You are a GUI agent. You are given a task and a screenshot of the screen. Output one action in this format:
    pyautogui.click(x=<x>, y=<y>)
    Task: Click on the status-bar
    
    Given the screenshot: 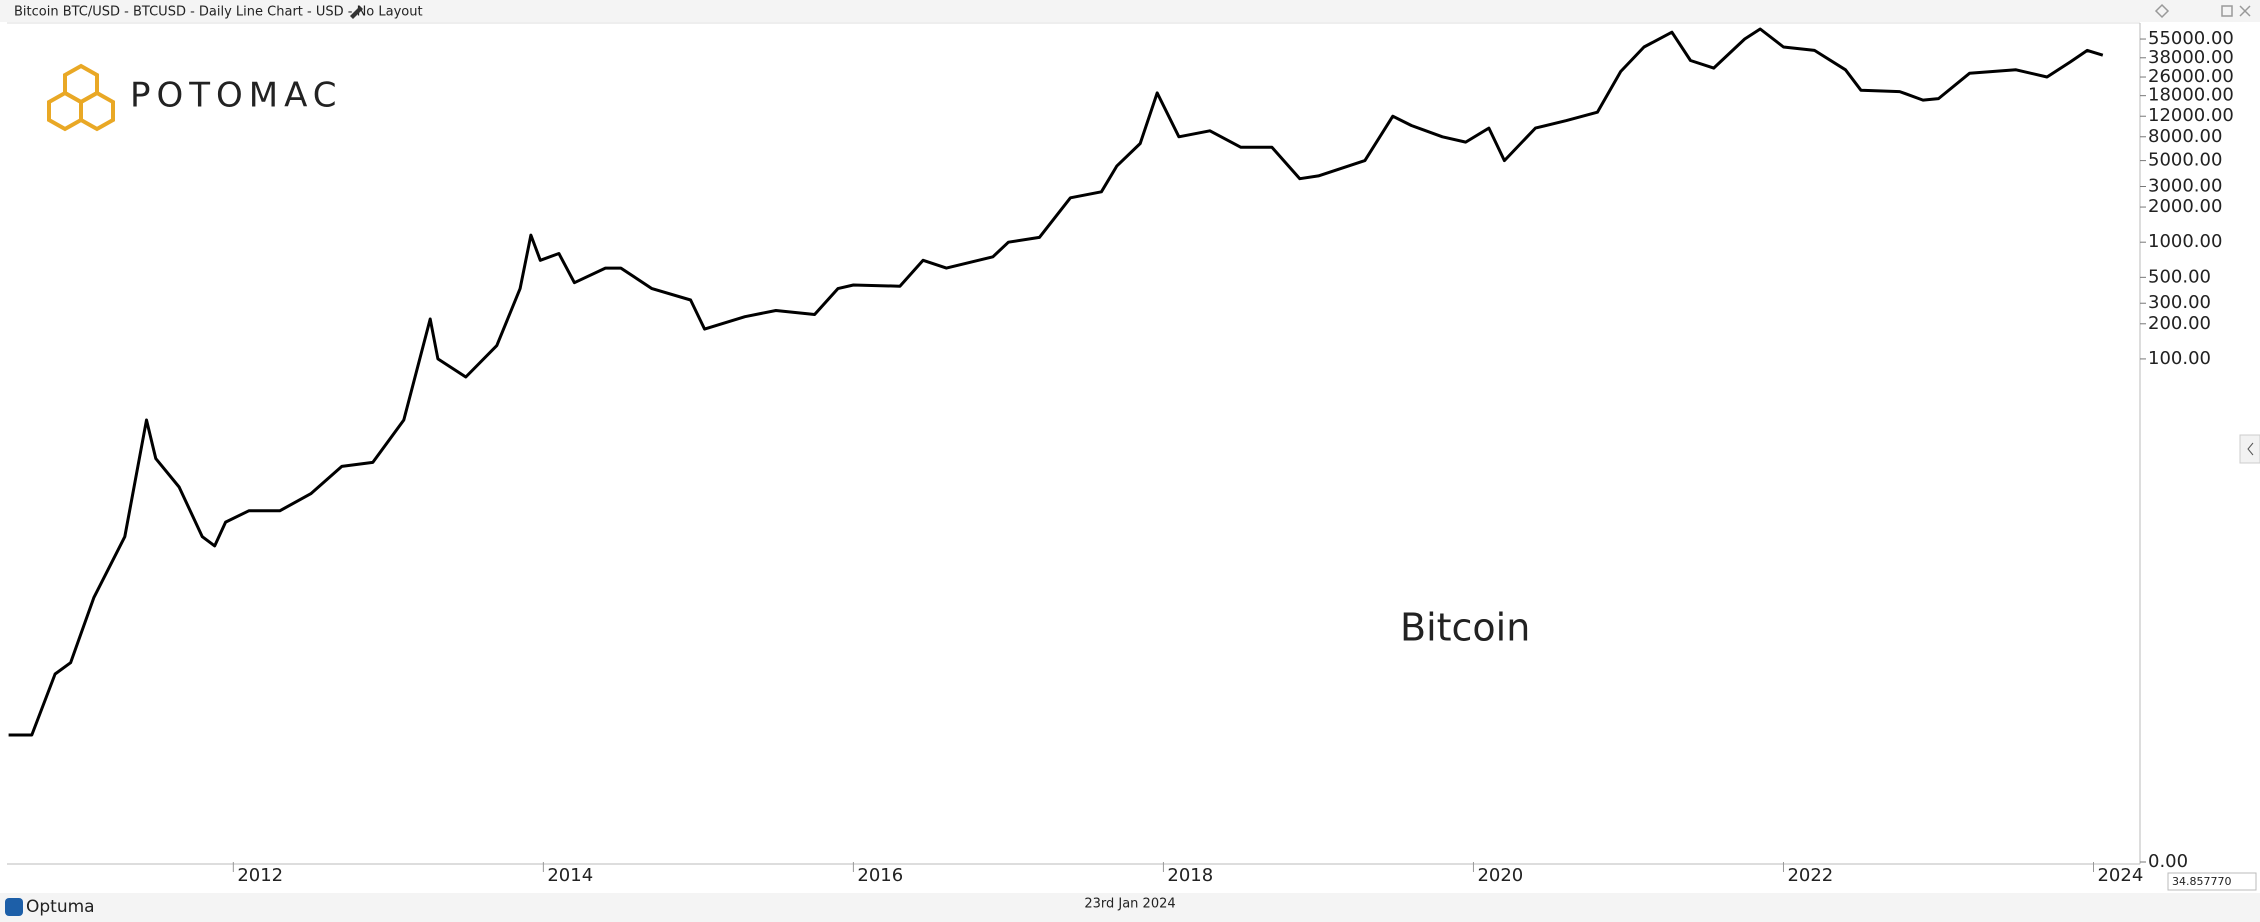 What is the action you would take?
    pyautogui.click(x=1130, y=907)
    